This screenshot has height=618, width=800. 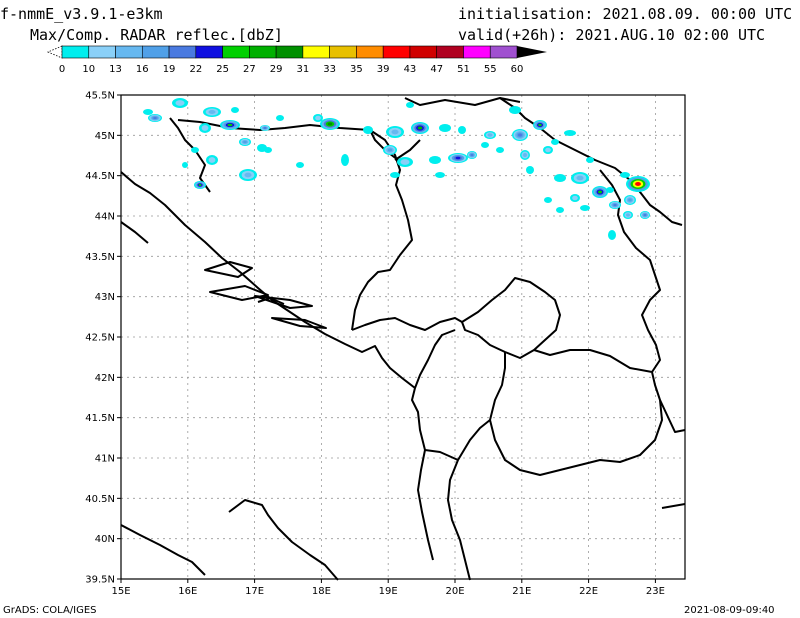 I want to click on colorbar-label: 60, so click(x=517, y=69).